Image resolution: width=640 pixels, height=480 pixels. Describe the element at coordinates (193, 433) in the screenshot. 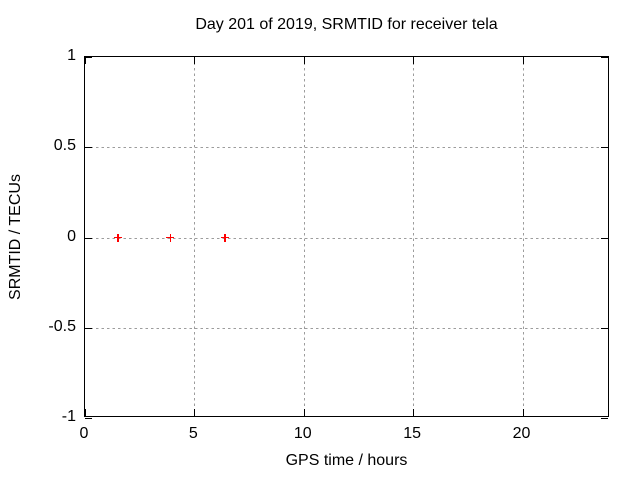

I see `x-tick-label: 5` at that location.